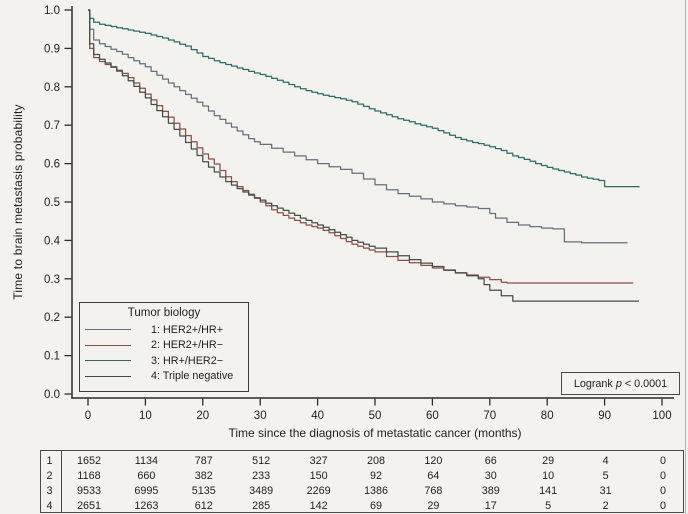 Image resolution: width=688 pixels, height=514 pixels. I want to click on risk-count: 1263, so click(146, 506).